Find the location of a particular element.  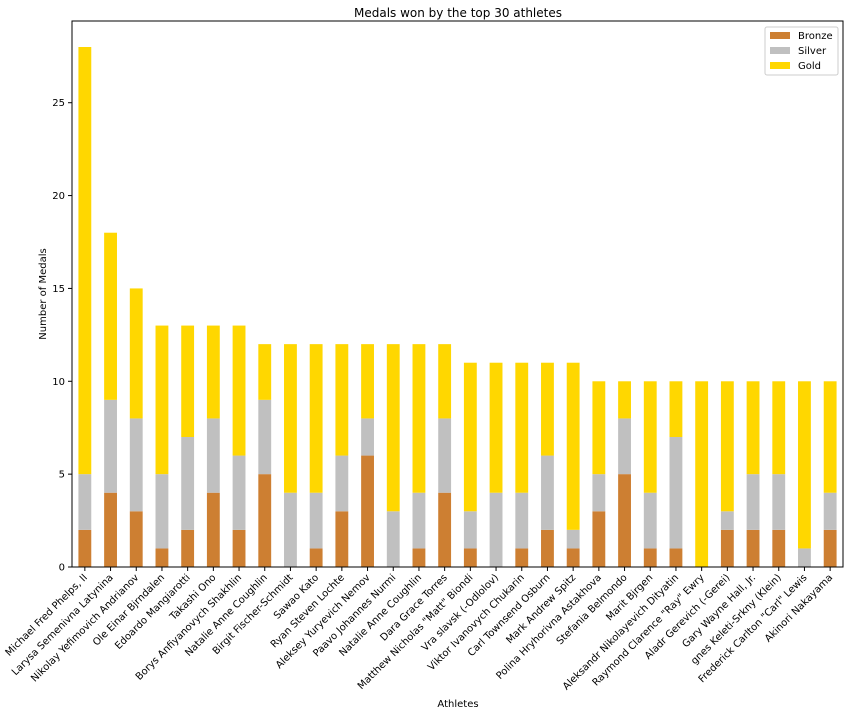

y-axis-label: Number of Medals is located at coordinates (43, 293).